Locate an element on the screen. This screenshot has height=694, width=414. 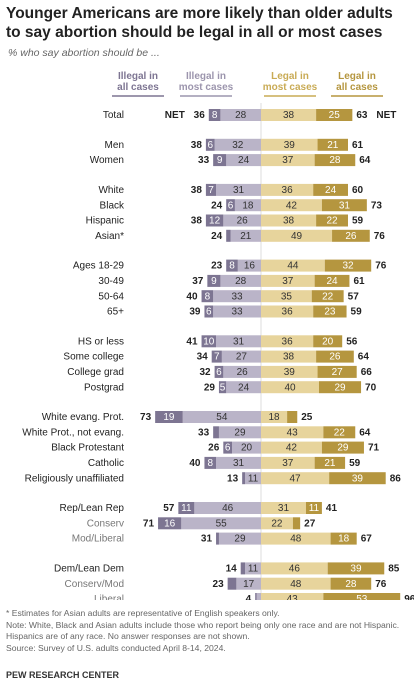
value-label: 53 is located at coordinates (362, 597).